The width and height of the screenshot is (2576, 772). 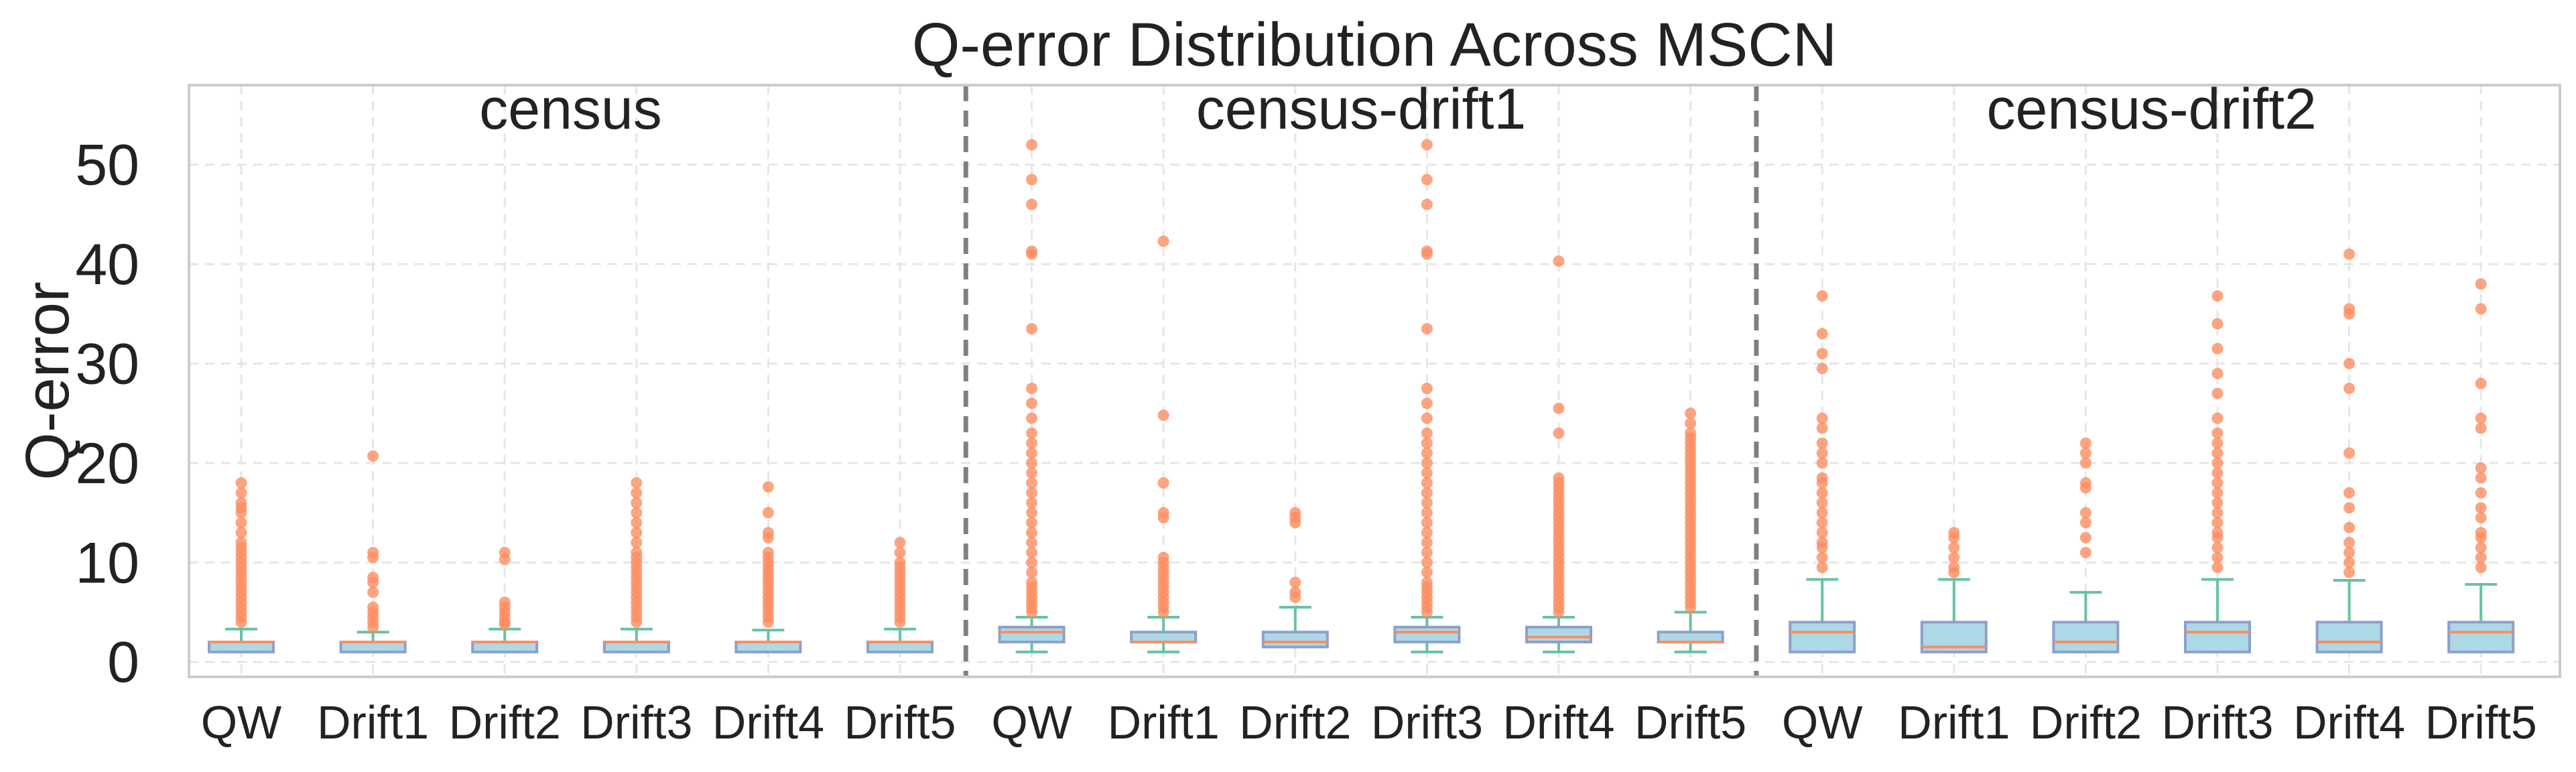 I want to click on y-tick-label: 50, so click(x=107, y=165).